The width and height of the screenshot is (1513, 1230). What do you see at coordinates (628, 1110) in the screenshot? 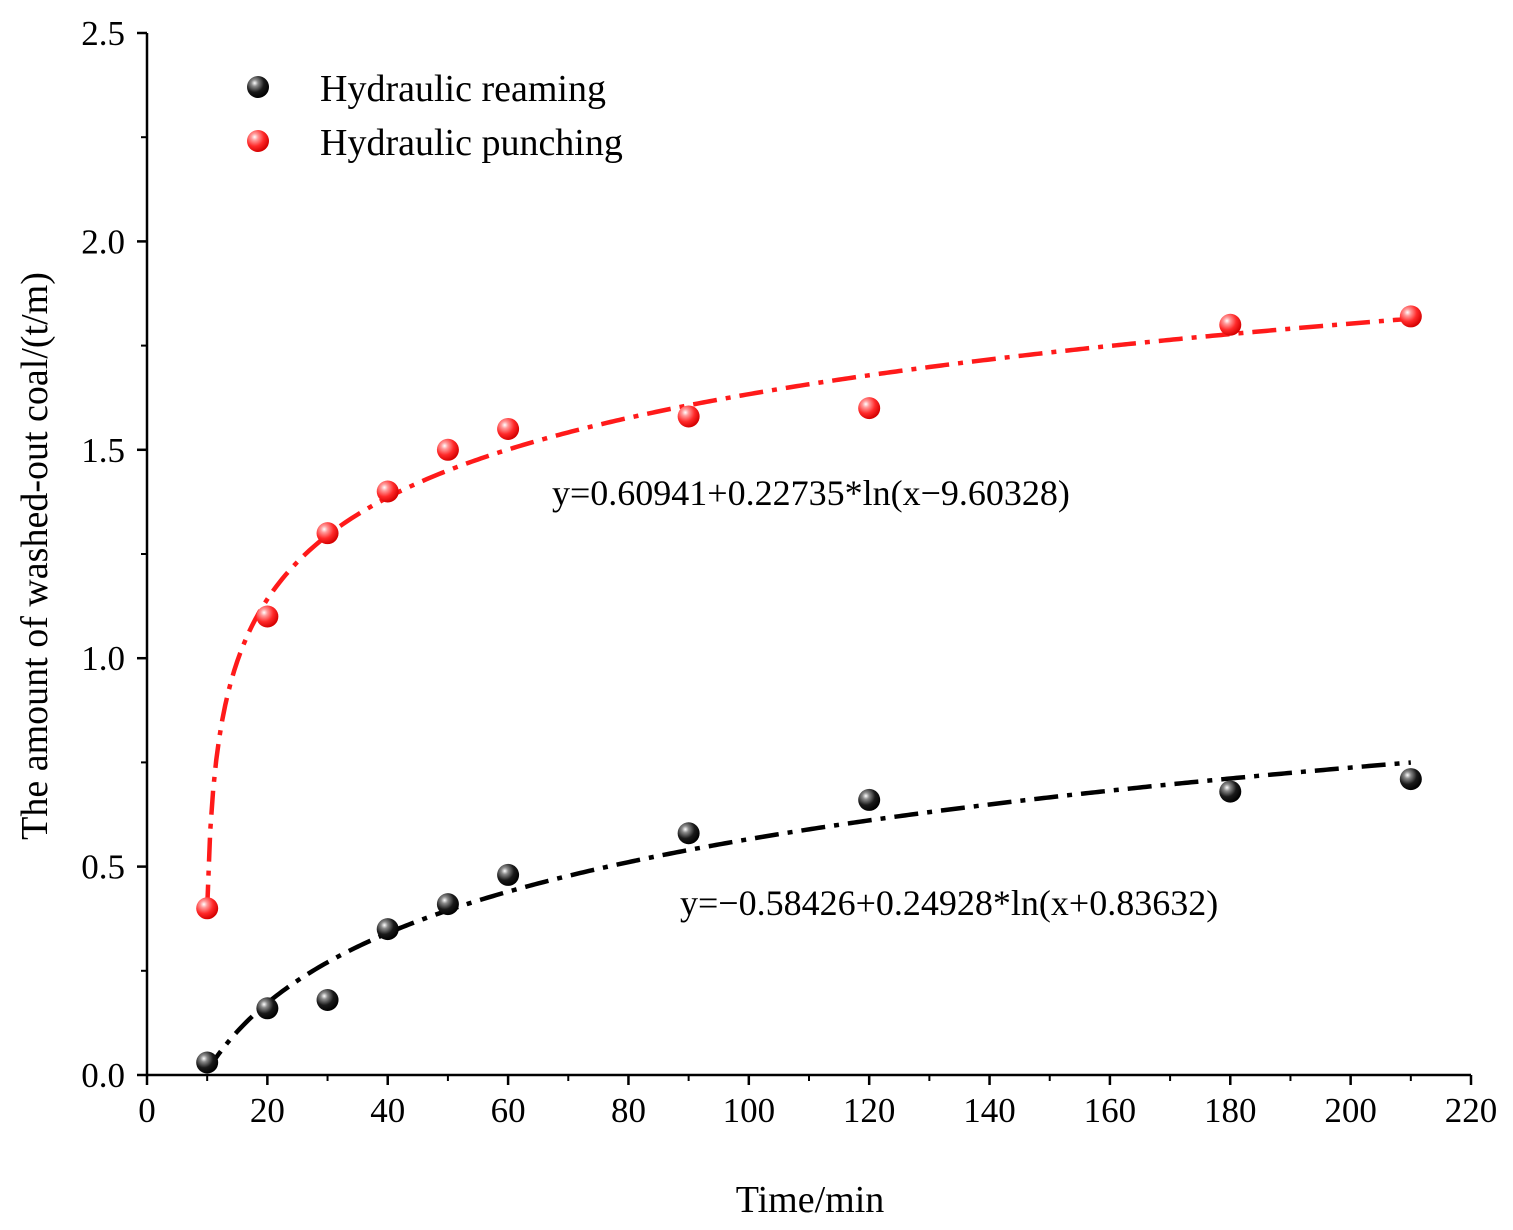
I see `x-tick-label: 80` at bounding box center [628, 1110].